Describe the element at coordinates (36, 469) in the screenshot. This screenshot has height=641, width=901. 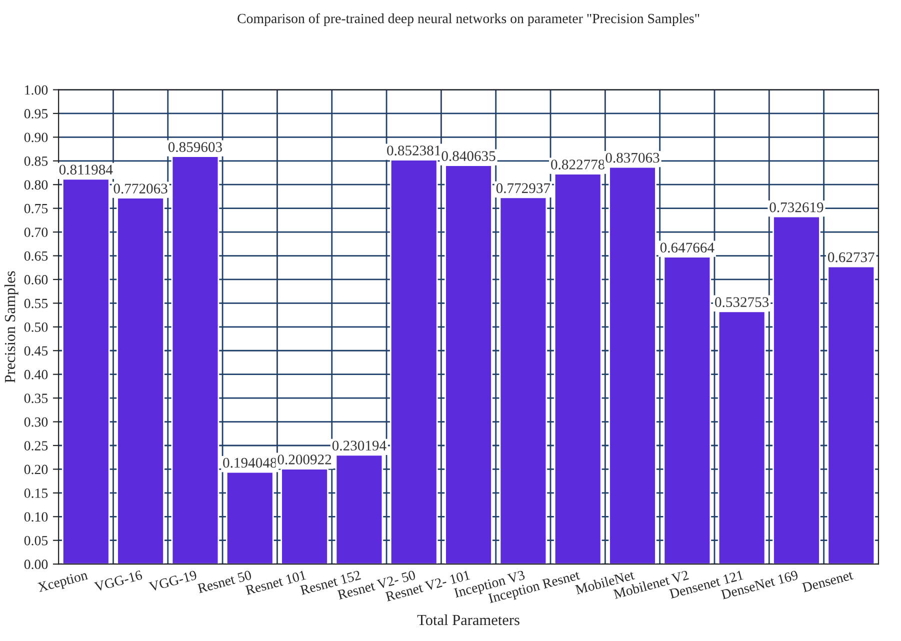
I see `y-tick-label: 0.20` at that location.